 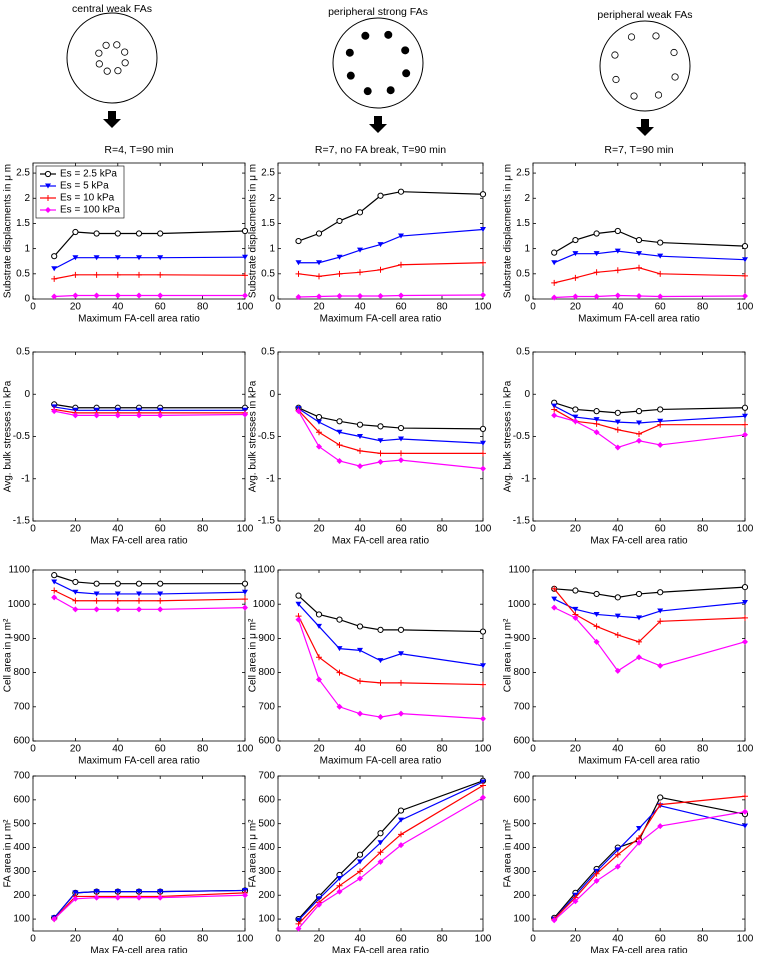 What do you see at coordinates (521, 919) in the screenshot?
I see `y-tick-label: 100` at bounding box center [521, 919].